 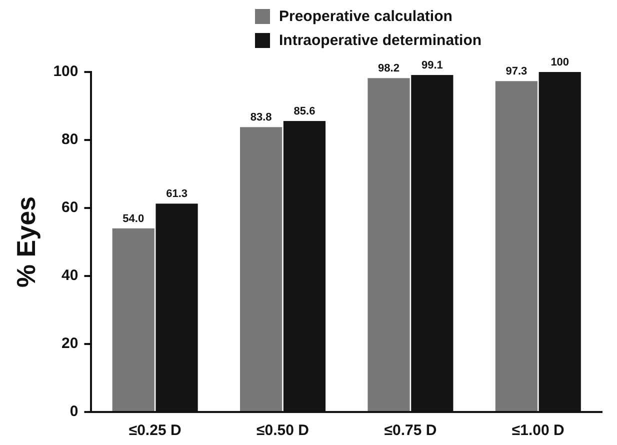 What do you see at coordinates (517, 72) in the screenshot?
I see `data-label: 97.3` at bounding box center [517, 72].